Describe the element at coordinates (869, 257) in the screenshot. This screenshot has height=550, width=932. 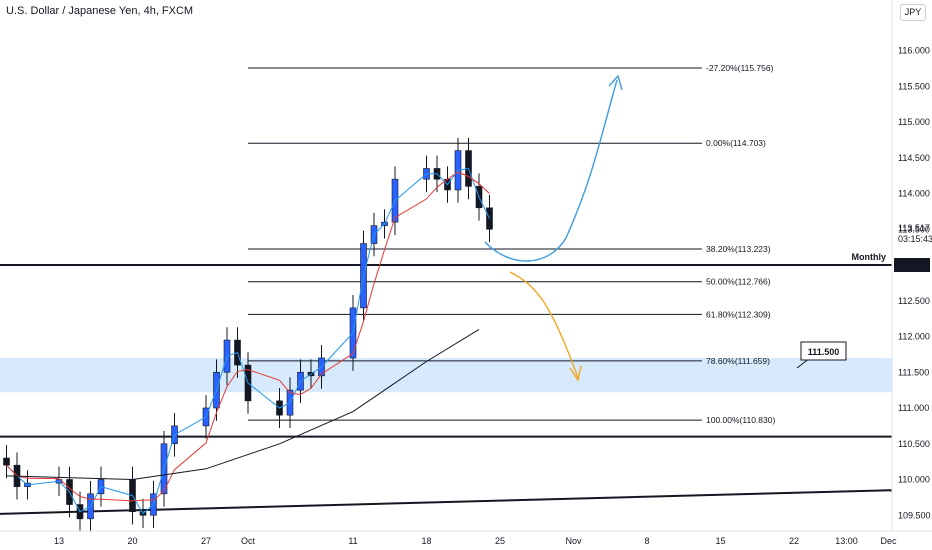
I see `monthly-level-label: Monthly` at that location.